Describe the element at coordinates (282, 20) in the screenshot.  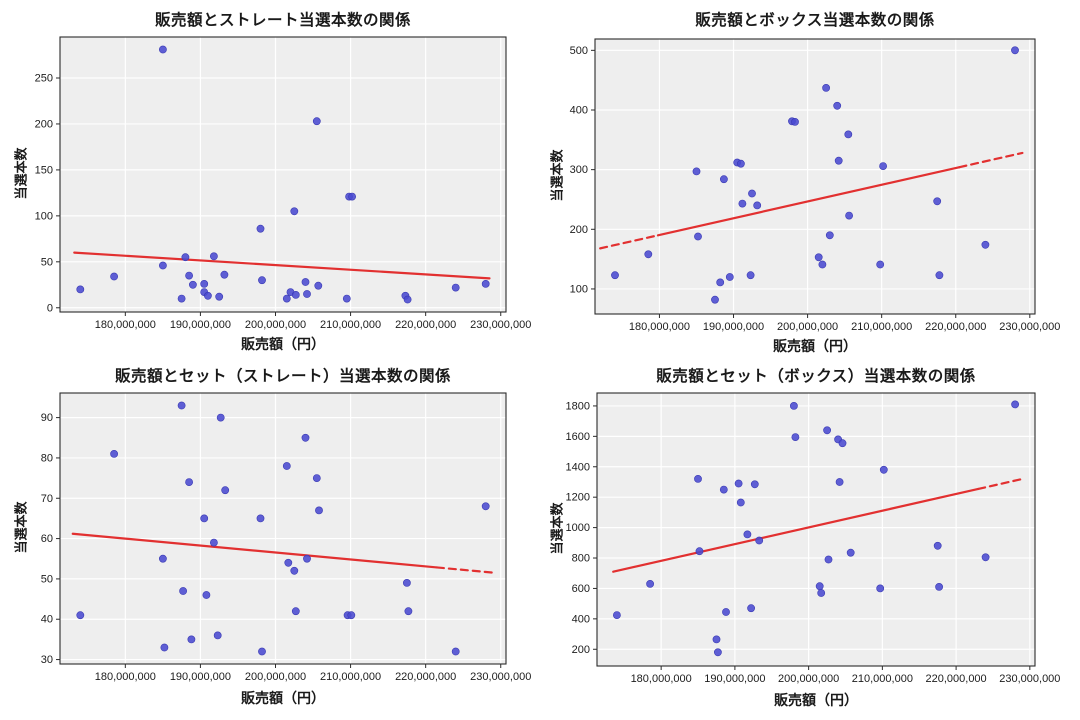
I see `plot1-title: 販売額とストレート当選本数の関係` at that location.